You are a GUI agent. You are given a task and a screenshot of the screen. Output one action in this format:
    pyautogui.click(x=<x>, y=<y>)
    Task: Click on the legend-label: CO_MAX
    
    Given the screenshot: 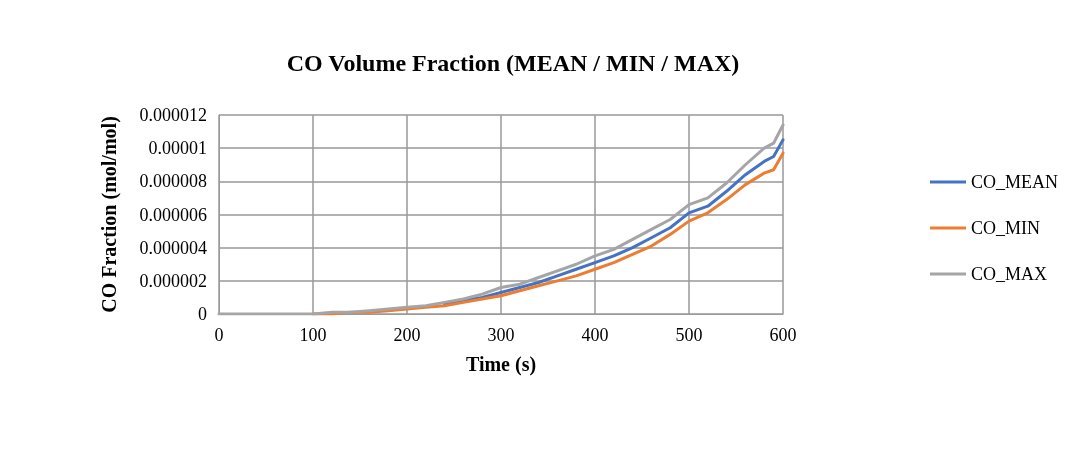 What is the action you would take?
    pyautogui.click(x=1009, y=274)
    